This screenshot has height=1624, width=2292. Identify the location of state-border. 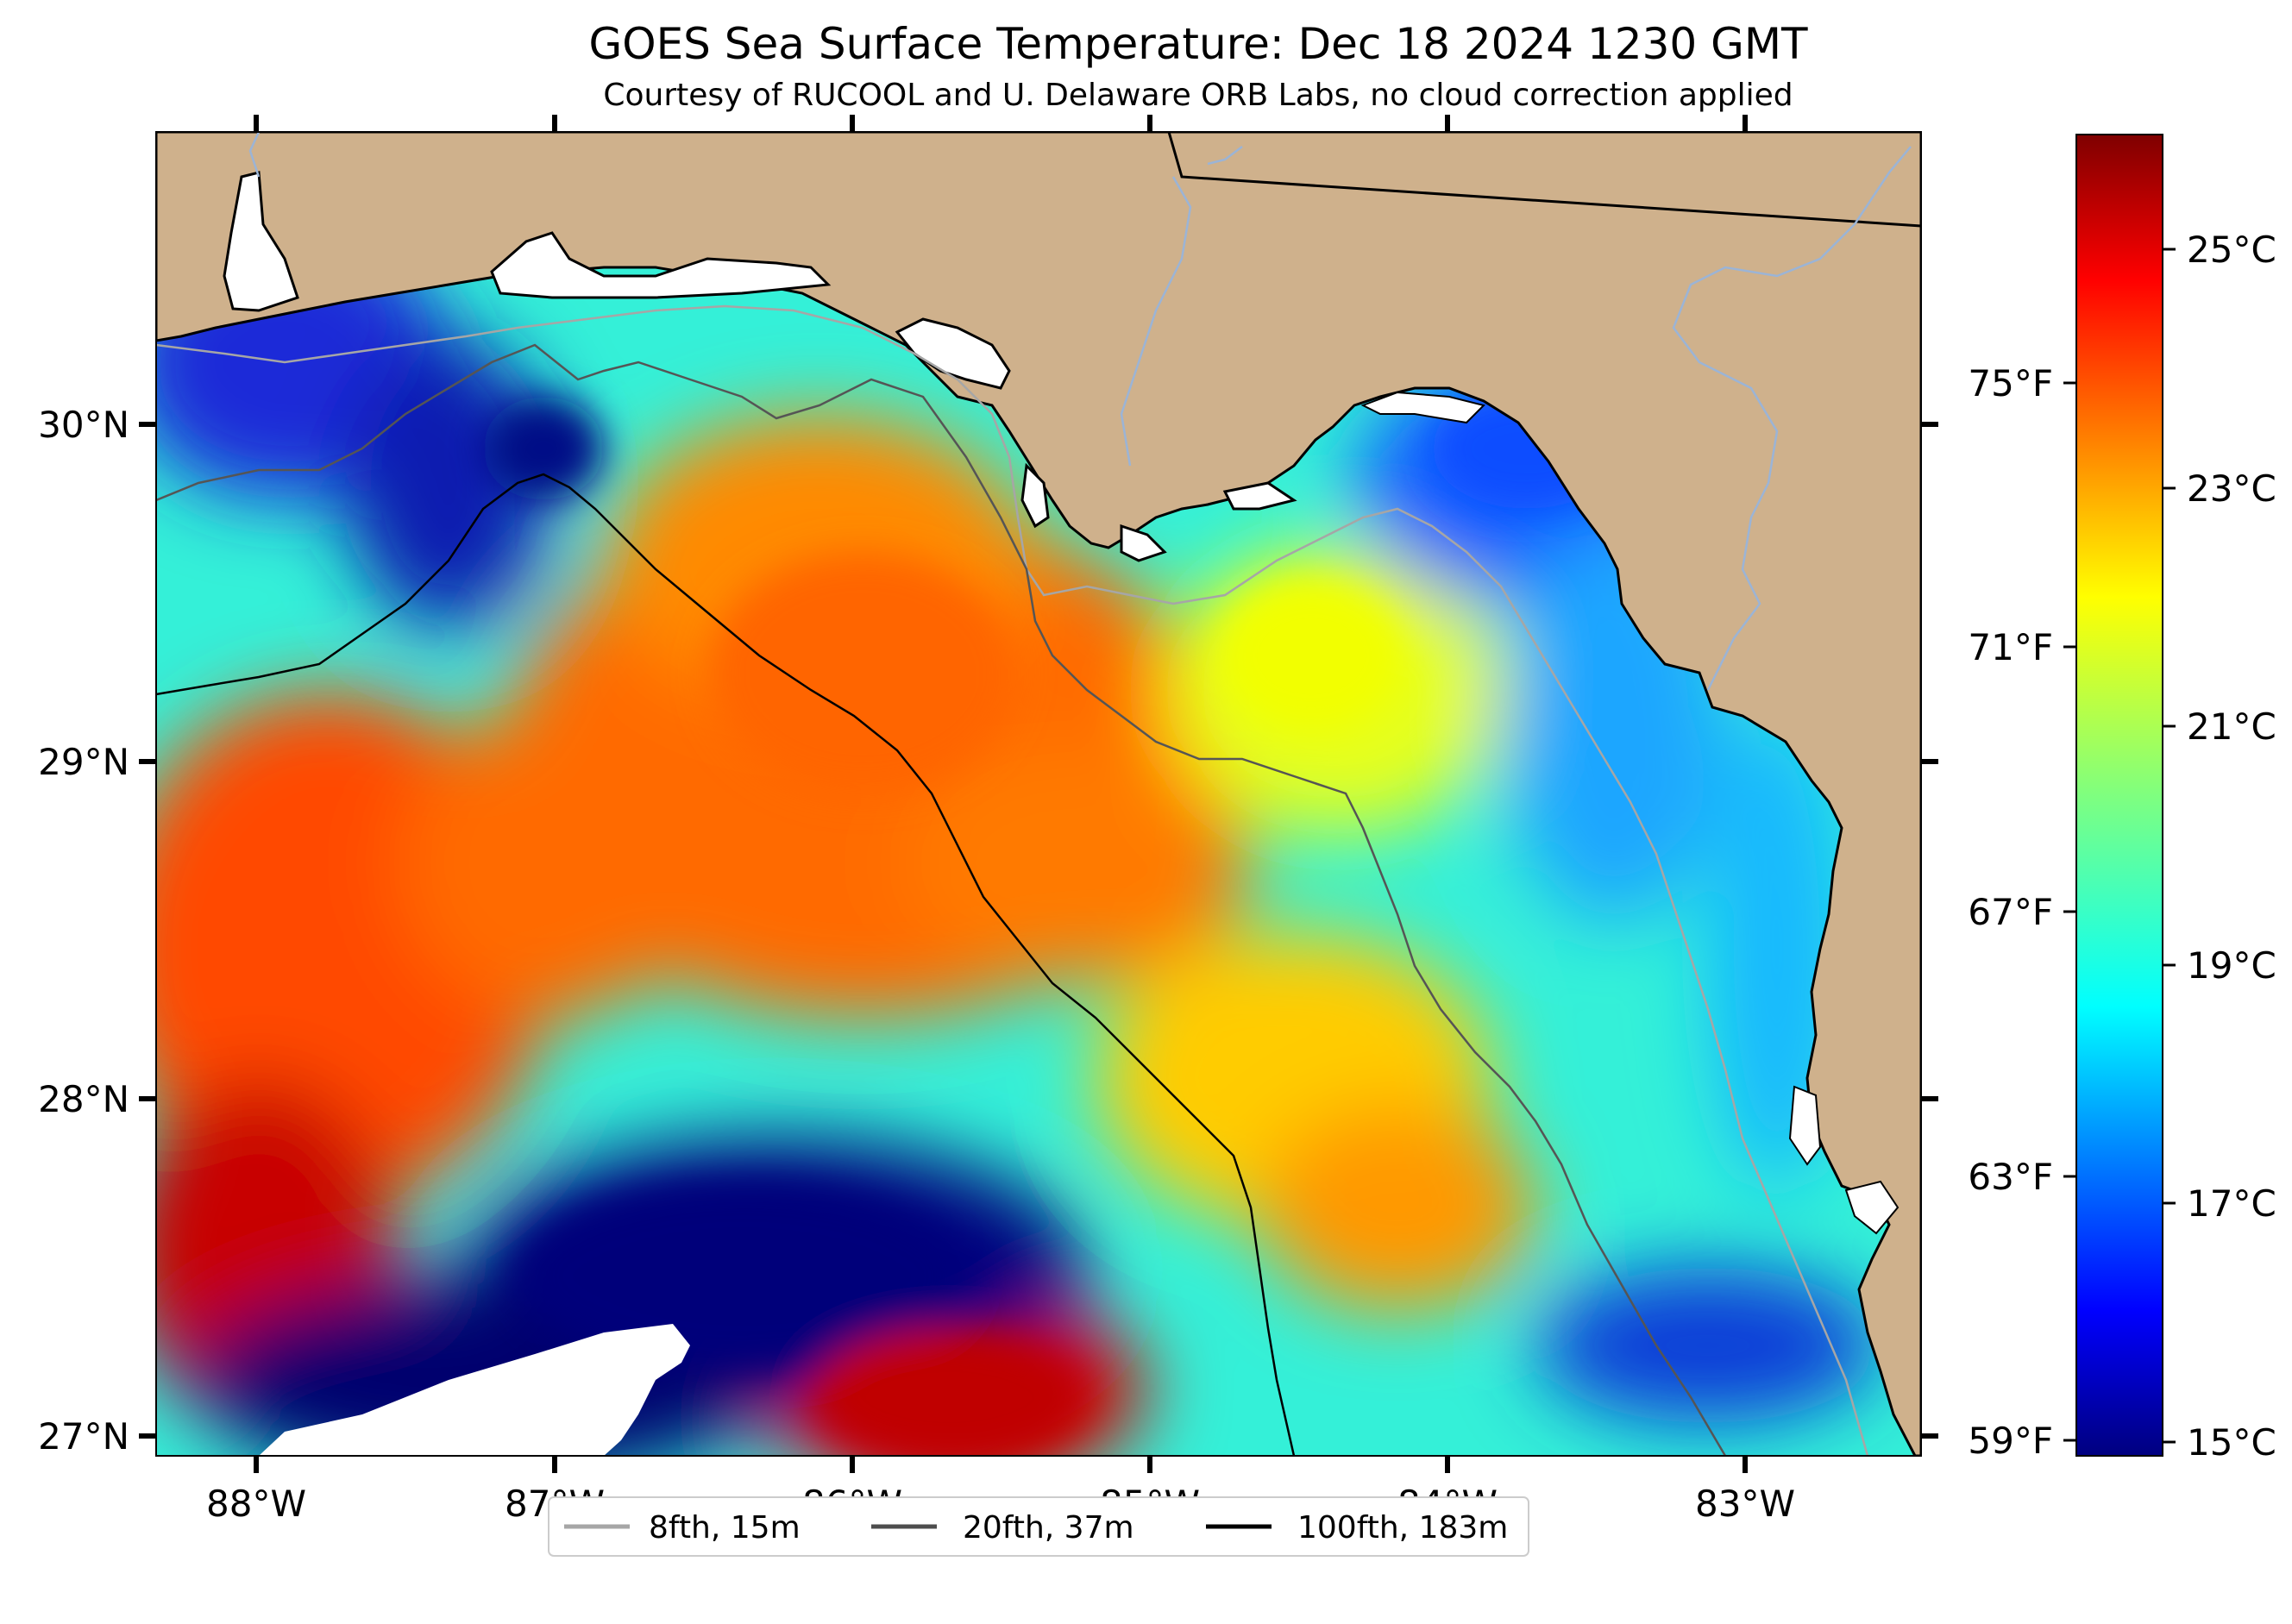
(1544, 180).